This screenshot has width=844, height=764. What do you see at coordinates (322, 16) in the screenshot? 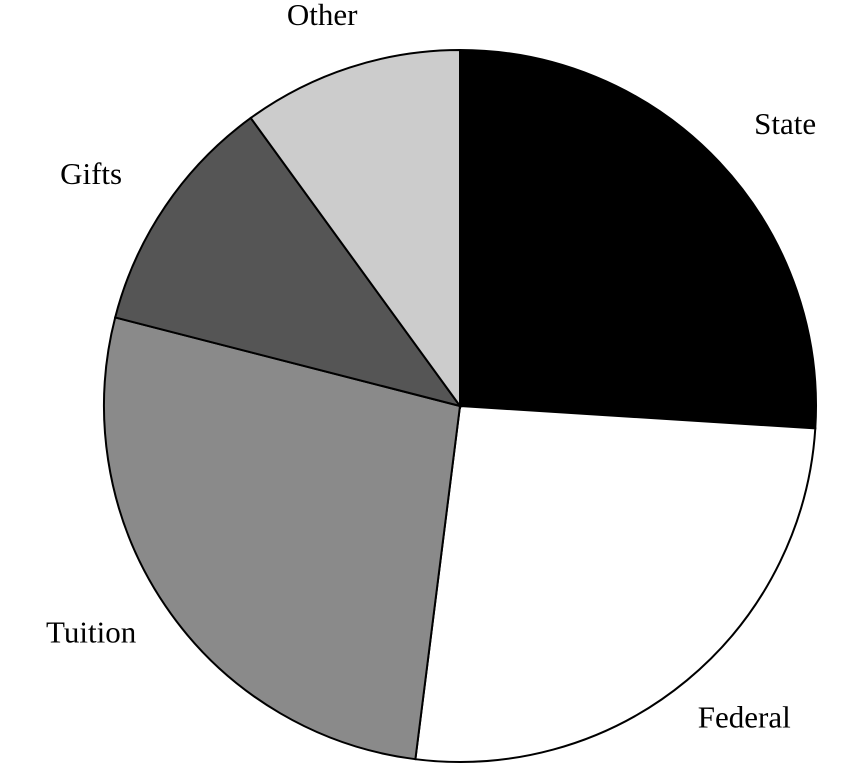
I see `slice-label: Other` at bounding box center [322, 16].